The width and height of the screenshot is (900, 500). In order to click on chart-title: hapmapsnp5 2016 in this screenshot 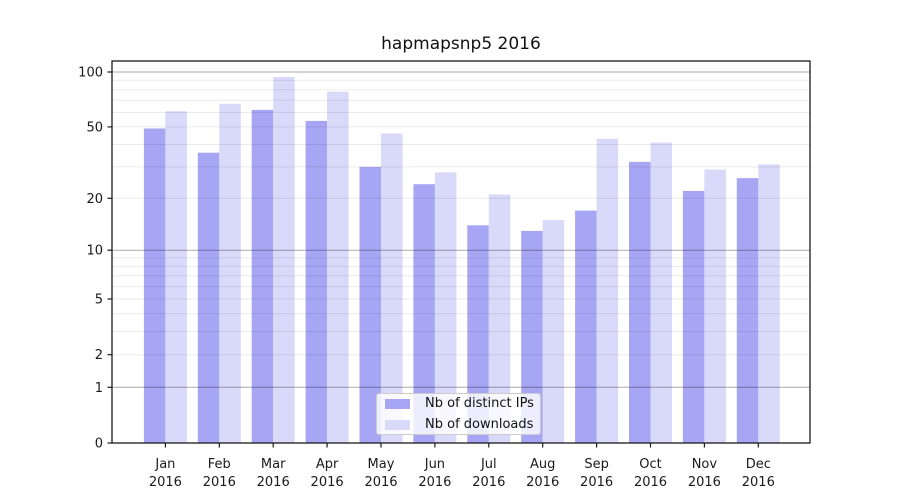, I will do `click(461, 44)`.